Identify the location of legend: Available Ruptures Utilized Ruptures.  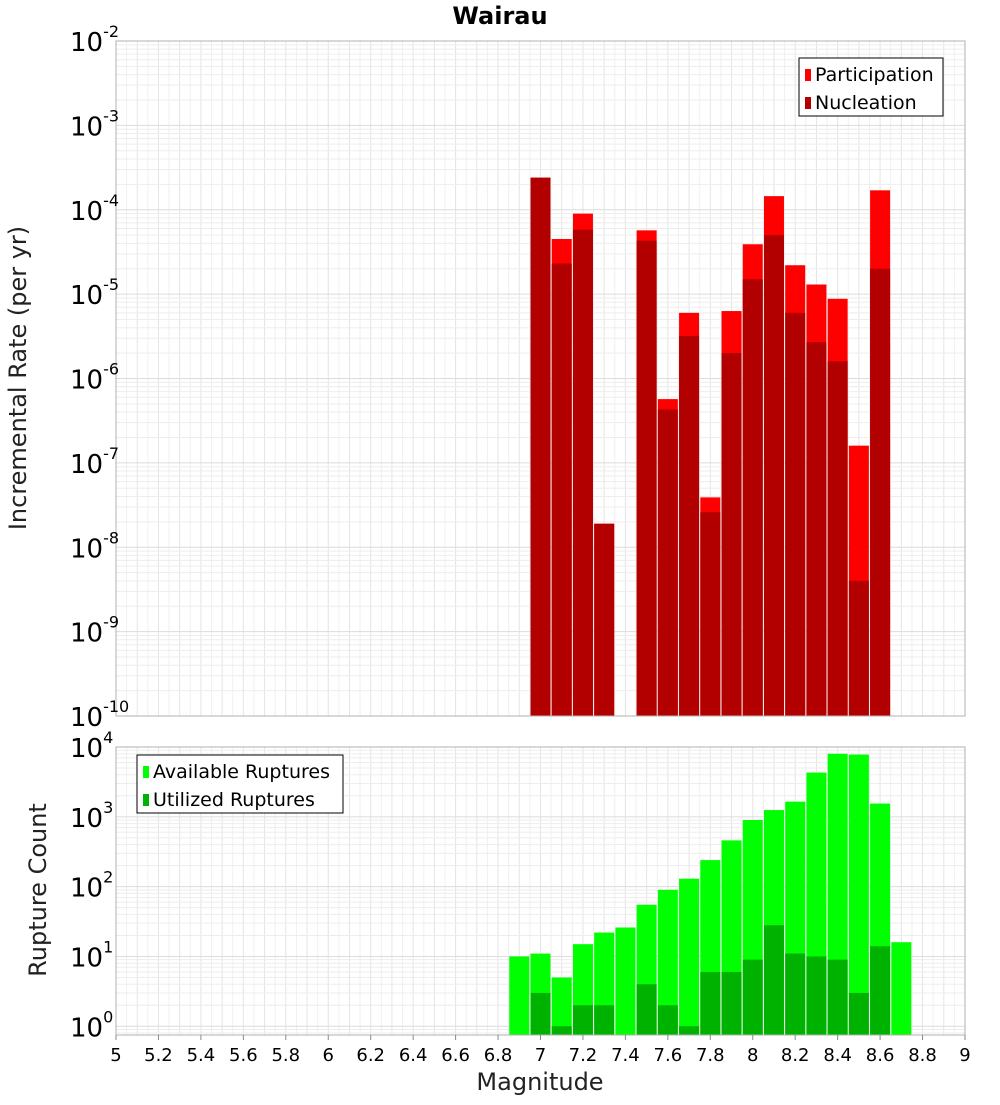
(240, 784).